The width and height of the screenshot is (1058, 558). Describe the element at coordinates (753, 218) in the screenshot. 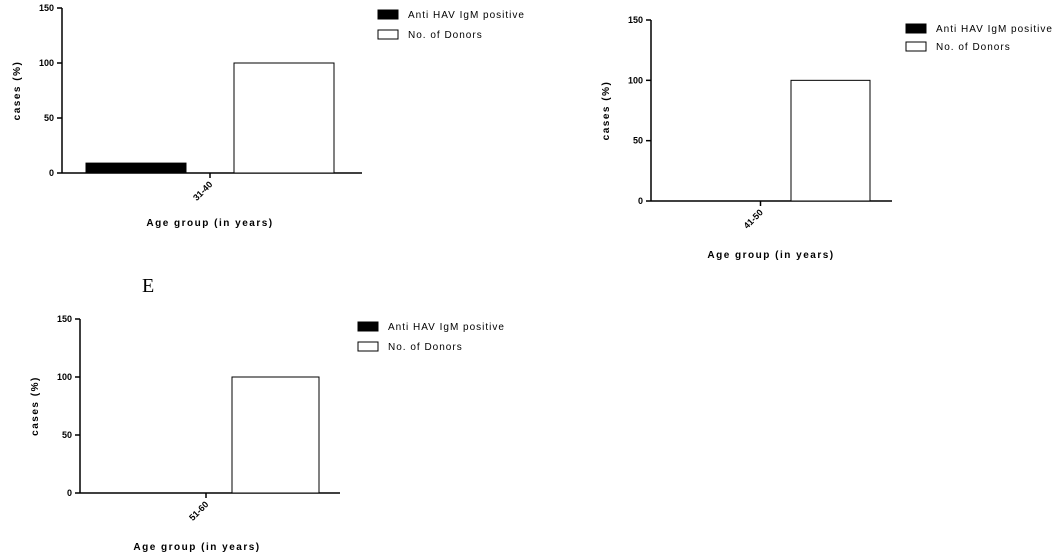

I see `x-tick-label: 41-50` at that location.